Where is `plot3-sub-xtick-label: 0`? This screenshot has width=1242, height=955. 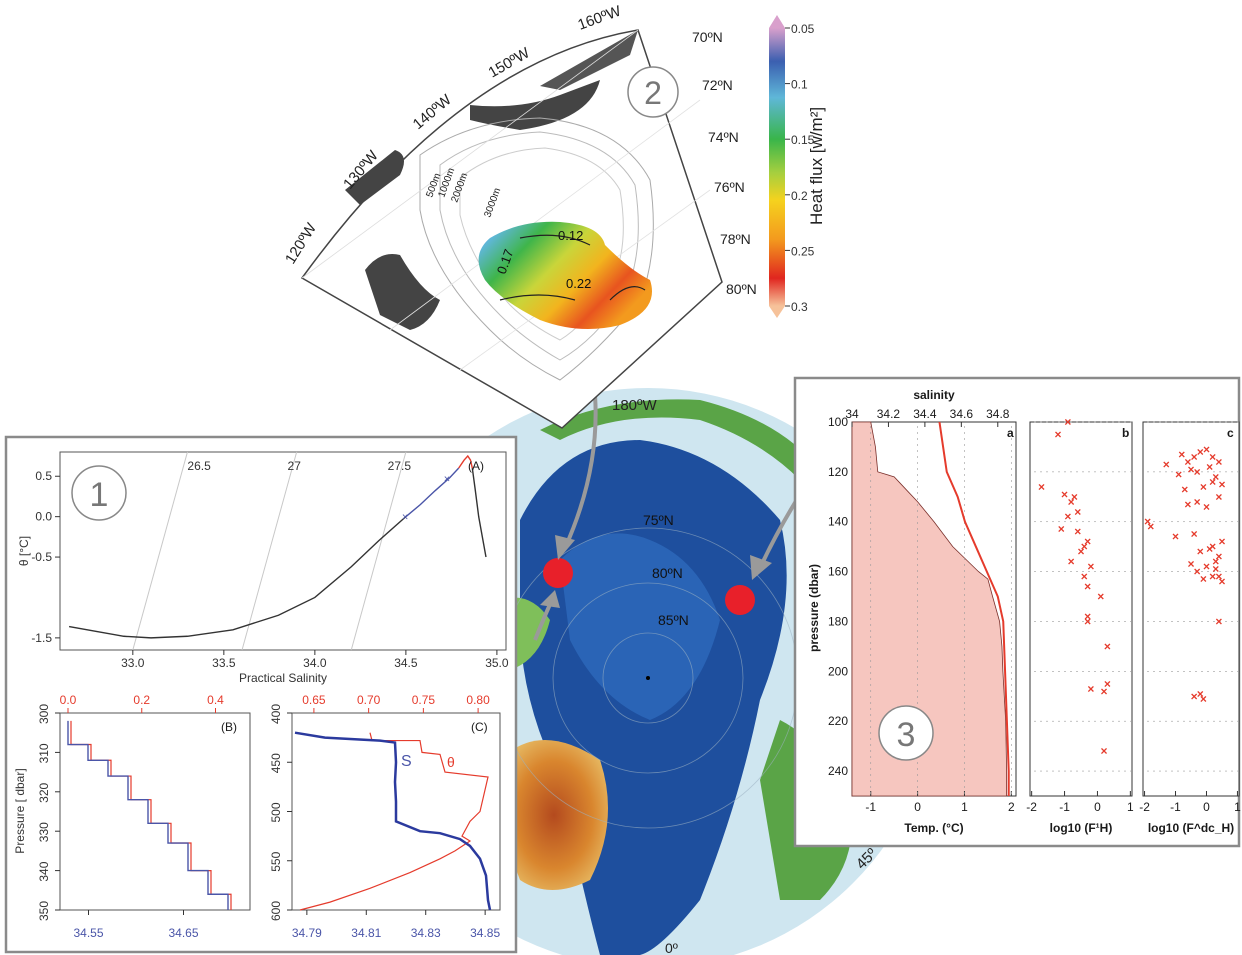
plot3-sub-xtick-label: 0 is located at coordinates (1206, 807).